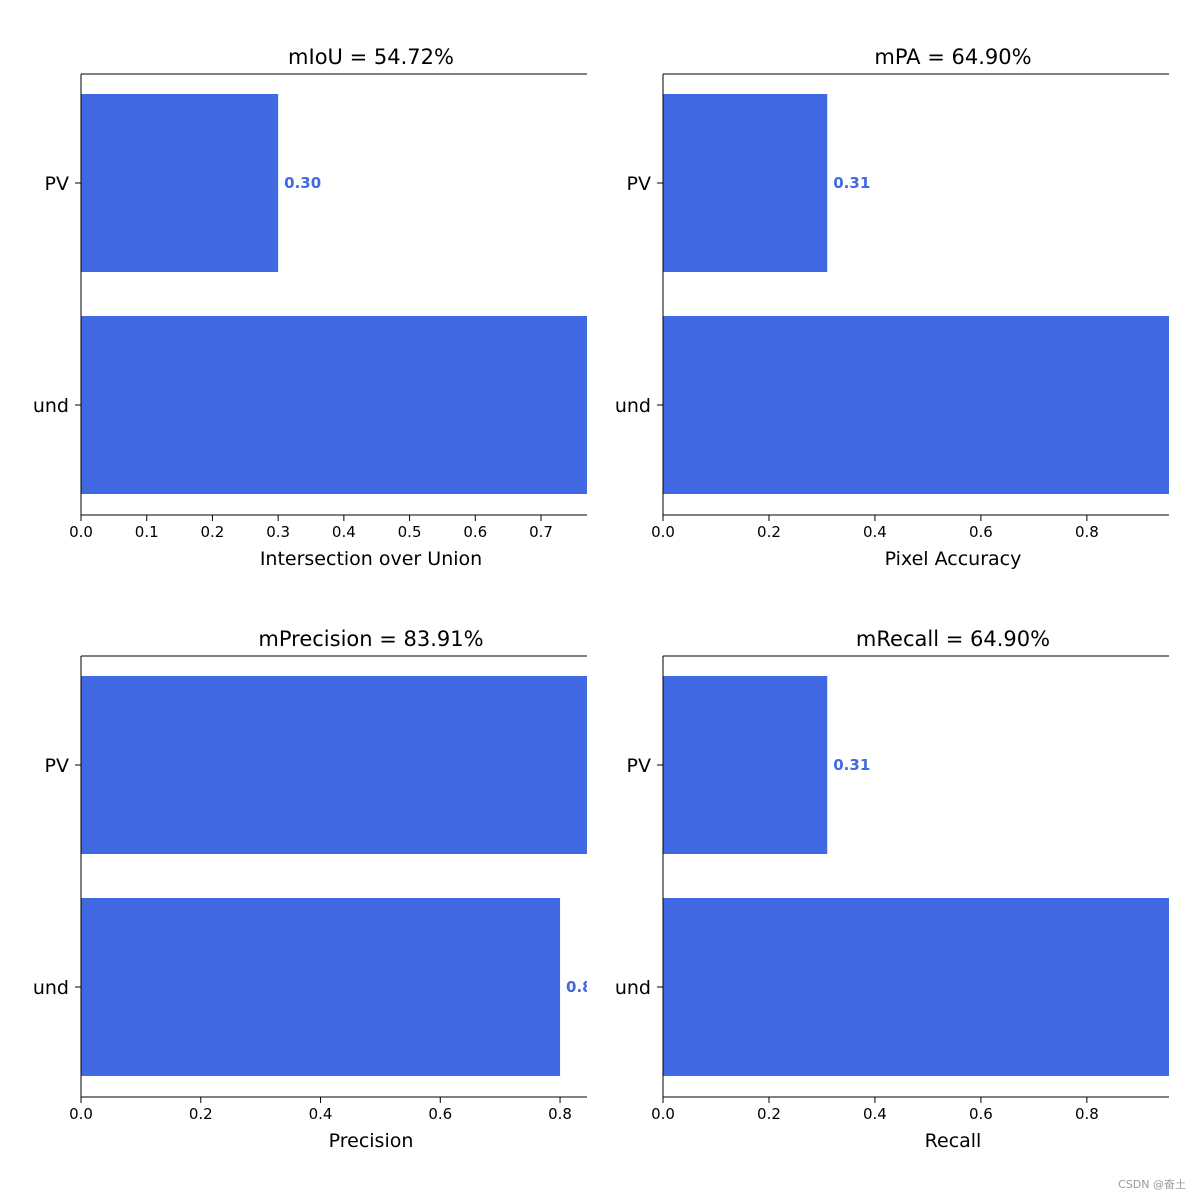 Image resolution: width=1200 pixels, height=1200 pixels. I want to click on value-label-PV: 0.30, so click(302, 183).